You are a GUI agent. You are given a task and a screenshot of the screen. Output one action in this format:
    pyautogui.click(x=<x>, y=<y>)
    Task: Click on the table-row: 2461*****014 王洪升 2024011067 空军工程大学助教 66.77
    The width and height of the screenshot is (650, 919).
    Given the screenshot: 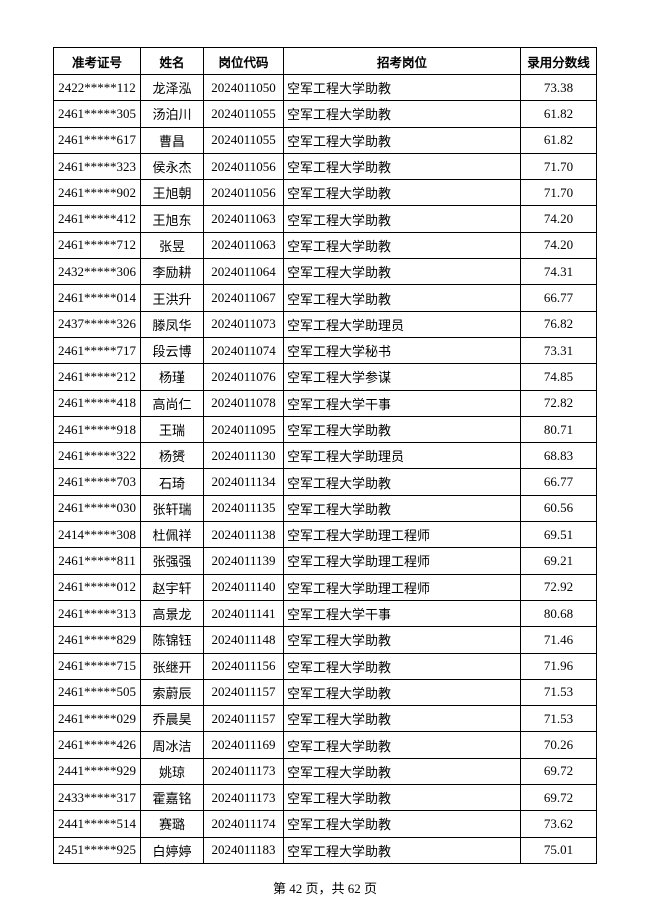 What is the action you would take?
    pyautogui.click(x=325, y=298)
    